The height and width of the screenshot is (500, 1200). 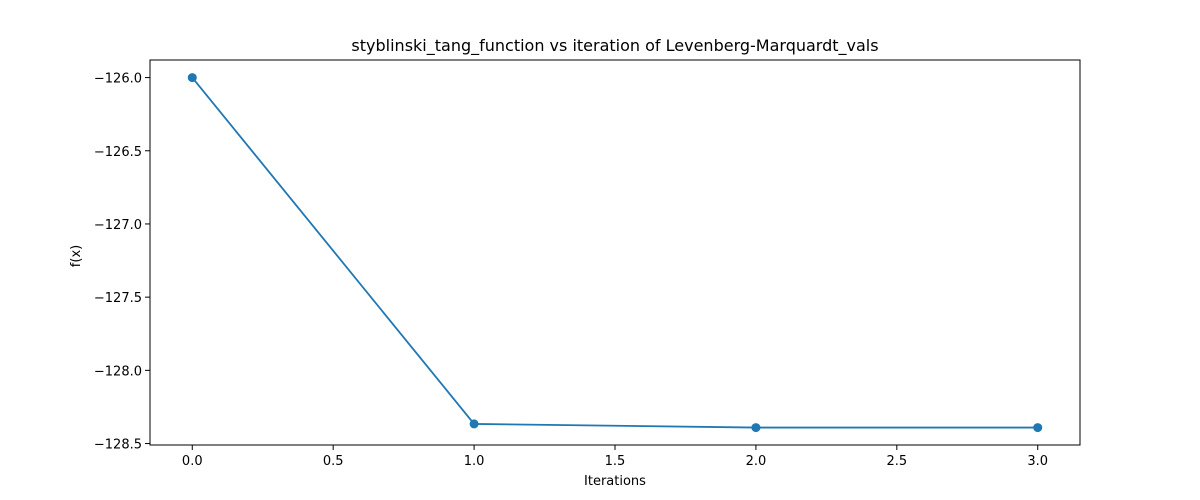 What do you see at coordinates (76, 256) in the screenshot?
I see `y-axis-label: f(x)` at bounding box center [76, 256].